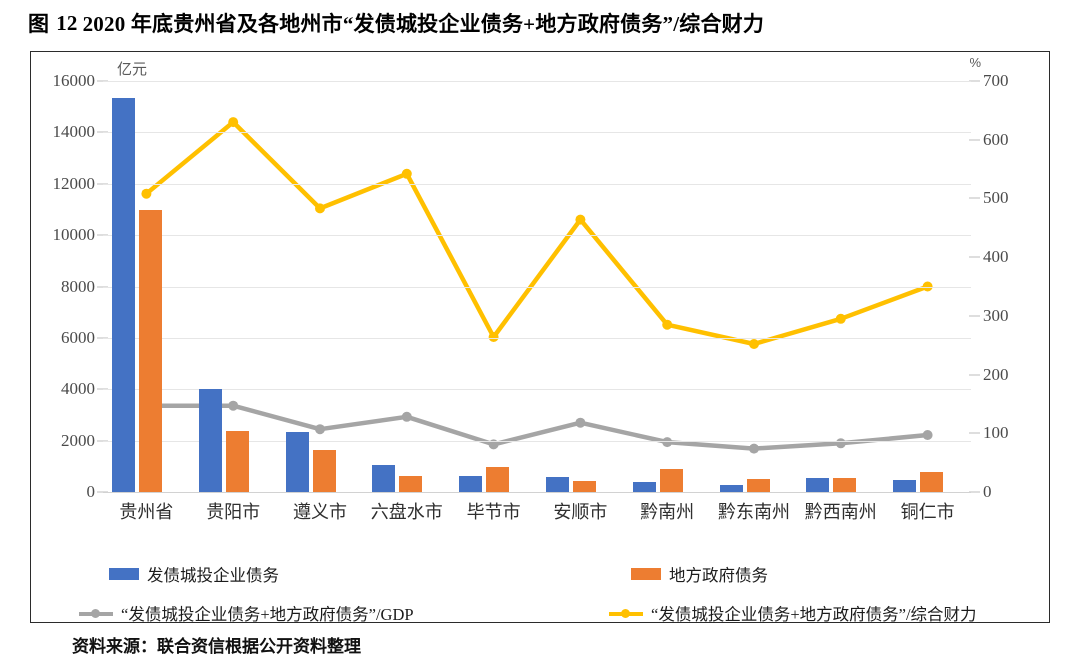 The image size is (1080, 656). I want to click on legend-item-government-debt: 地方政府债务, so click(699, 574).